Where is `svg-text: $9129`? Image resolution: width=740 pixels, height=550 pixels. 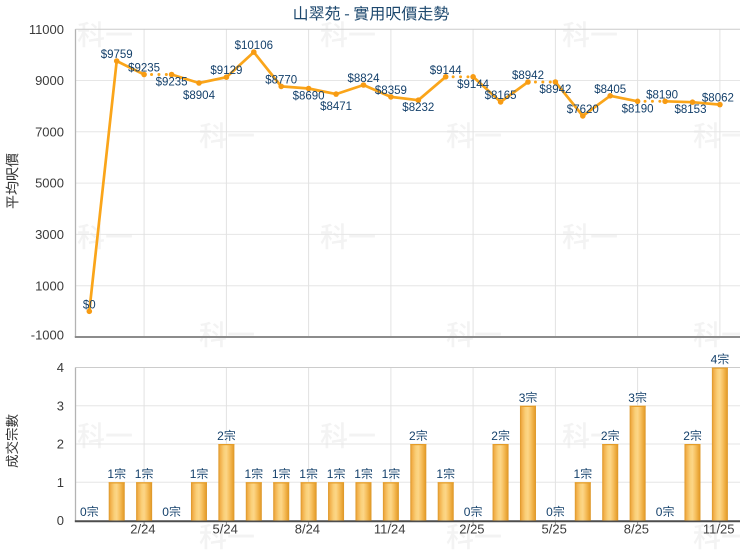
svg-text: $9129 is located at coordinates (226, 71).